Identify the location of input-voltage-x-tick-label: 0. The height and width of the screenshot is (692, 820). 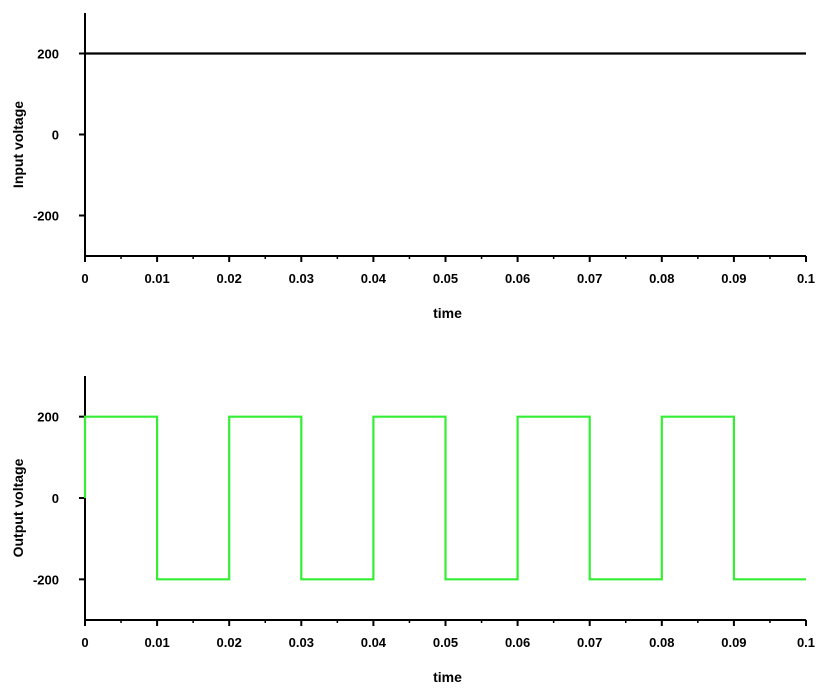
(84, 278).